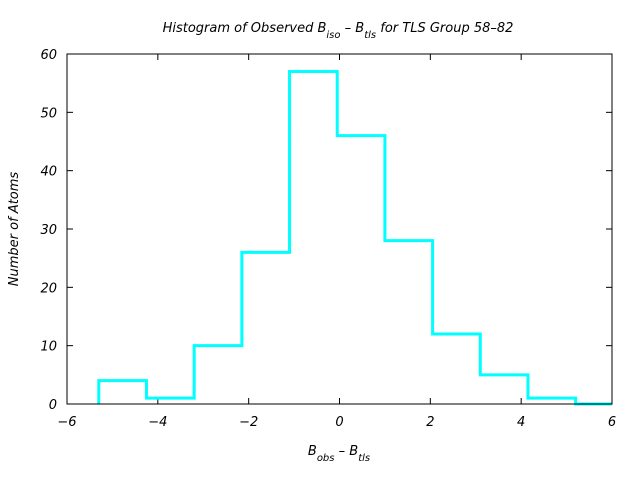  I want to click on x-tick-label-1: −4, so click(157, 422).